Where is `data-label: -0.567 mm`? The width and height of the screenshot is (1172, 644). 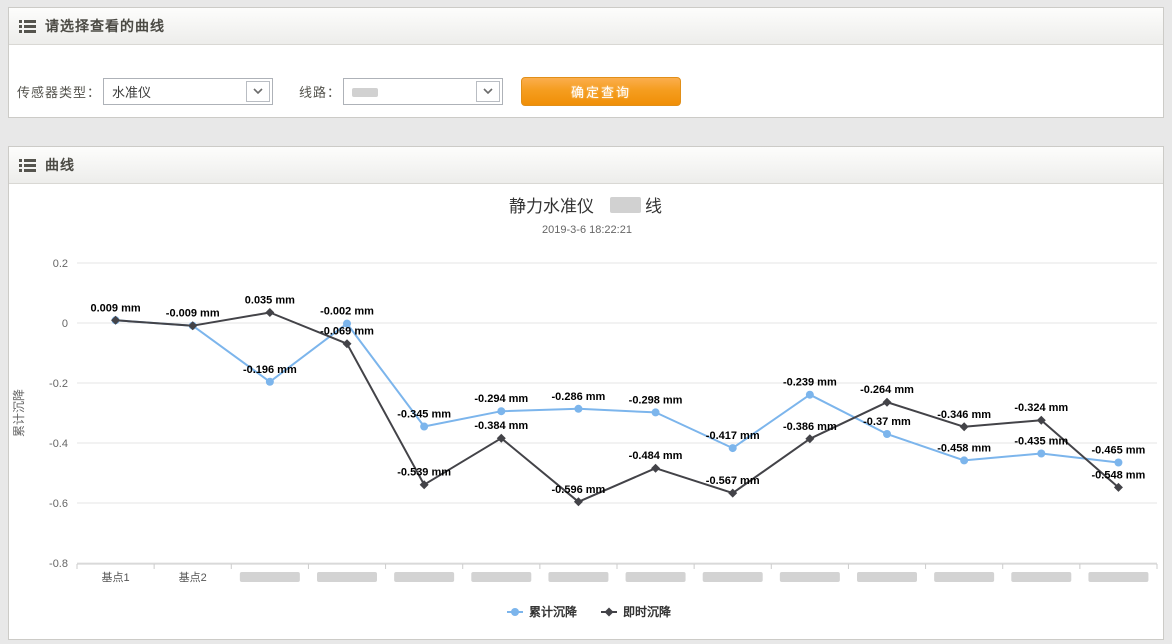
data-label: -0.567 mm is located at coordinates (733, 481).